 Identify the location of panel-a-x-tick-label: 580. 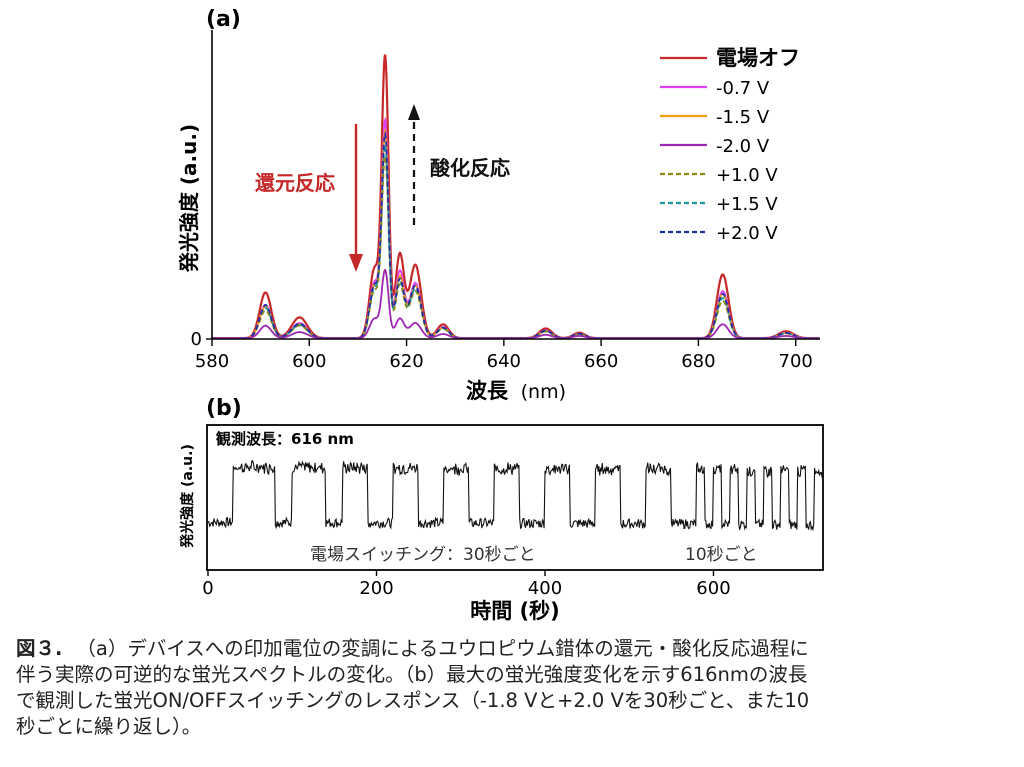
(212, 361).